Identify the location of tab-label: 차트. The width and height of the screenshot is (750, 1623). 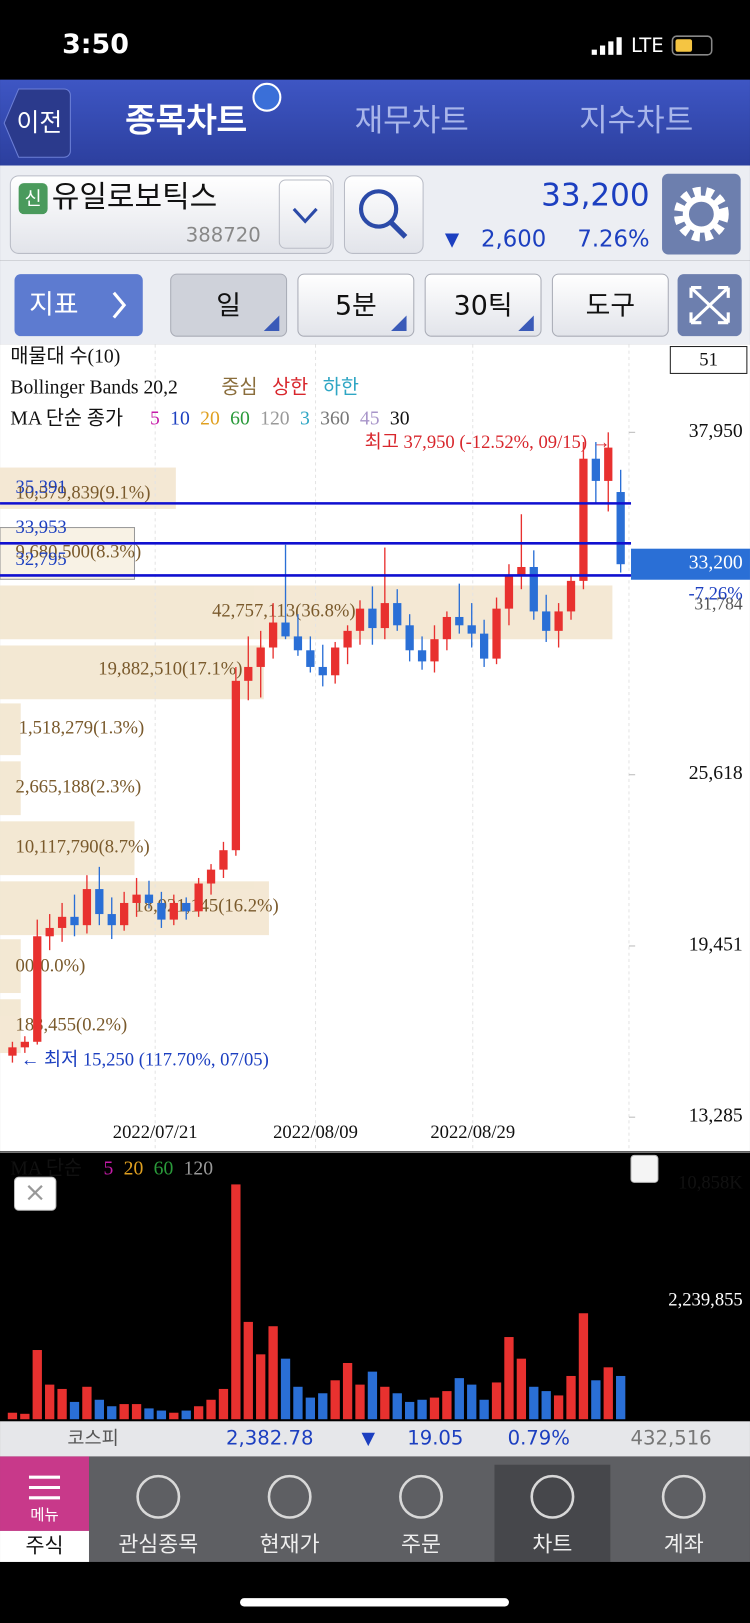
(552, 1544).